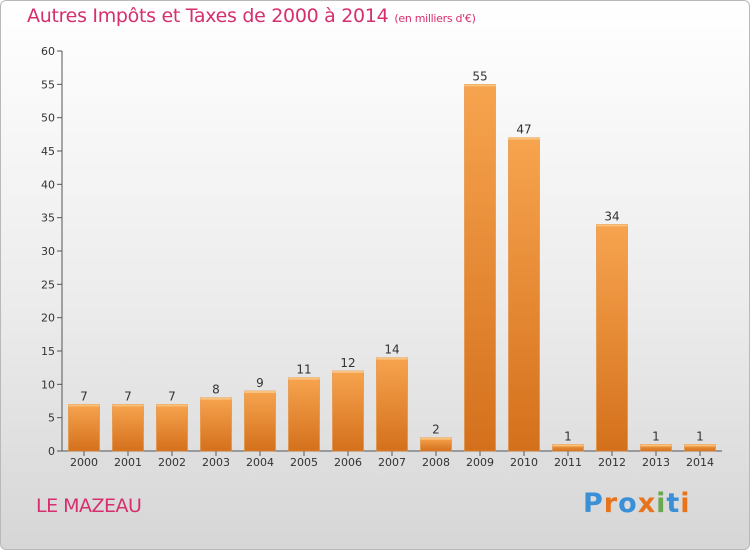 This screenshot has width=750, height=550. Describe the element at coordinates (435, 18) in the screenshot. I see `chart-unit: (en milliers d'€)` at that location.